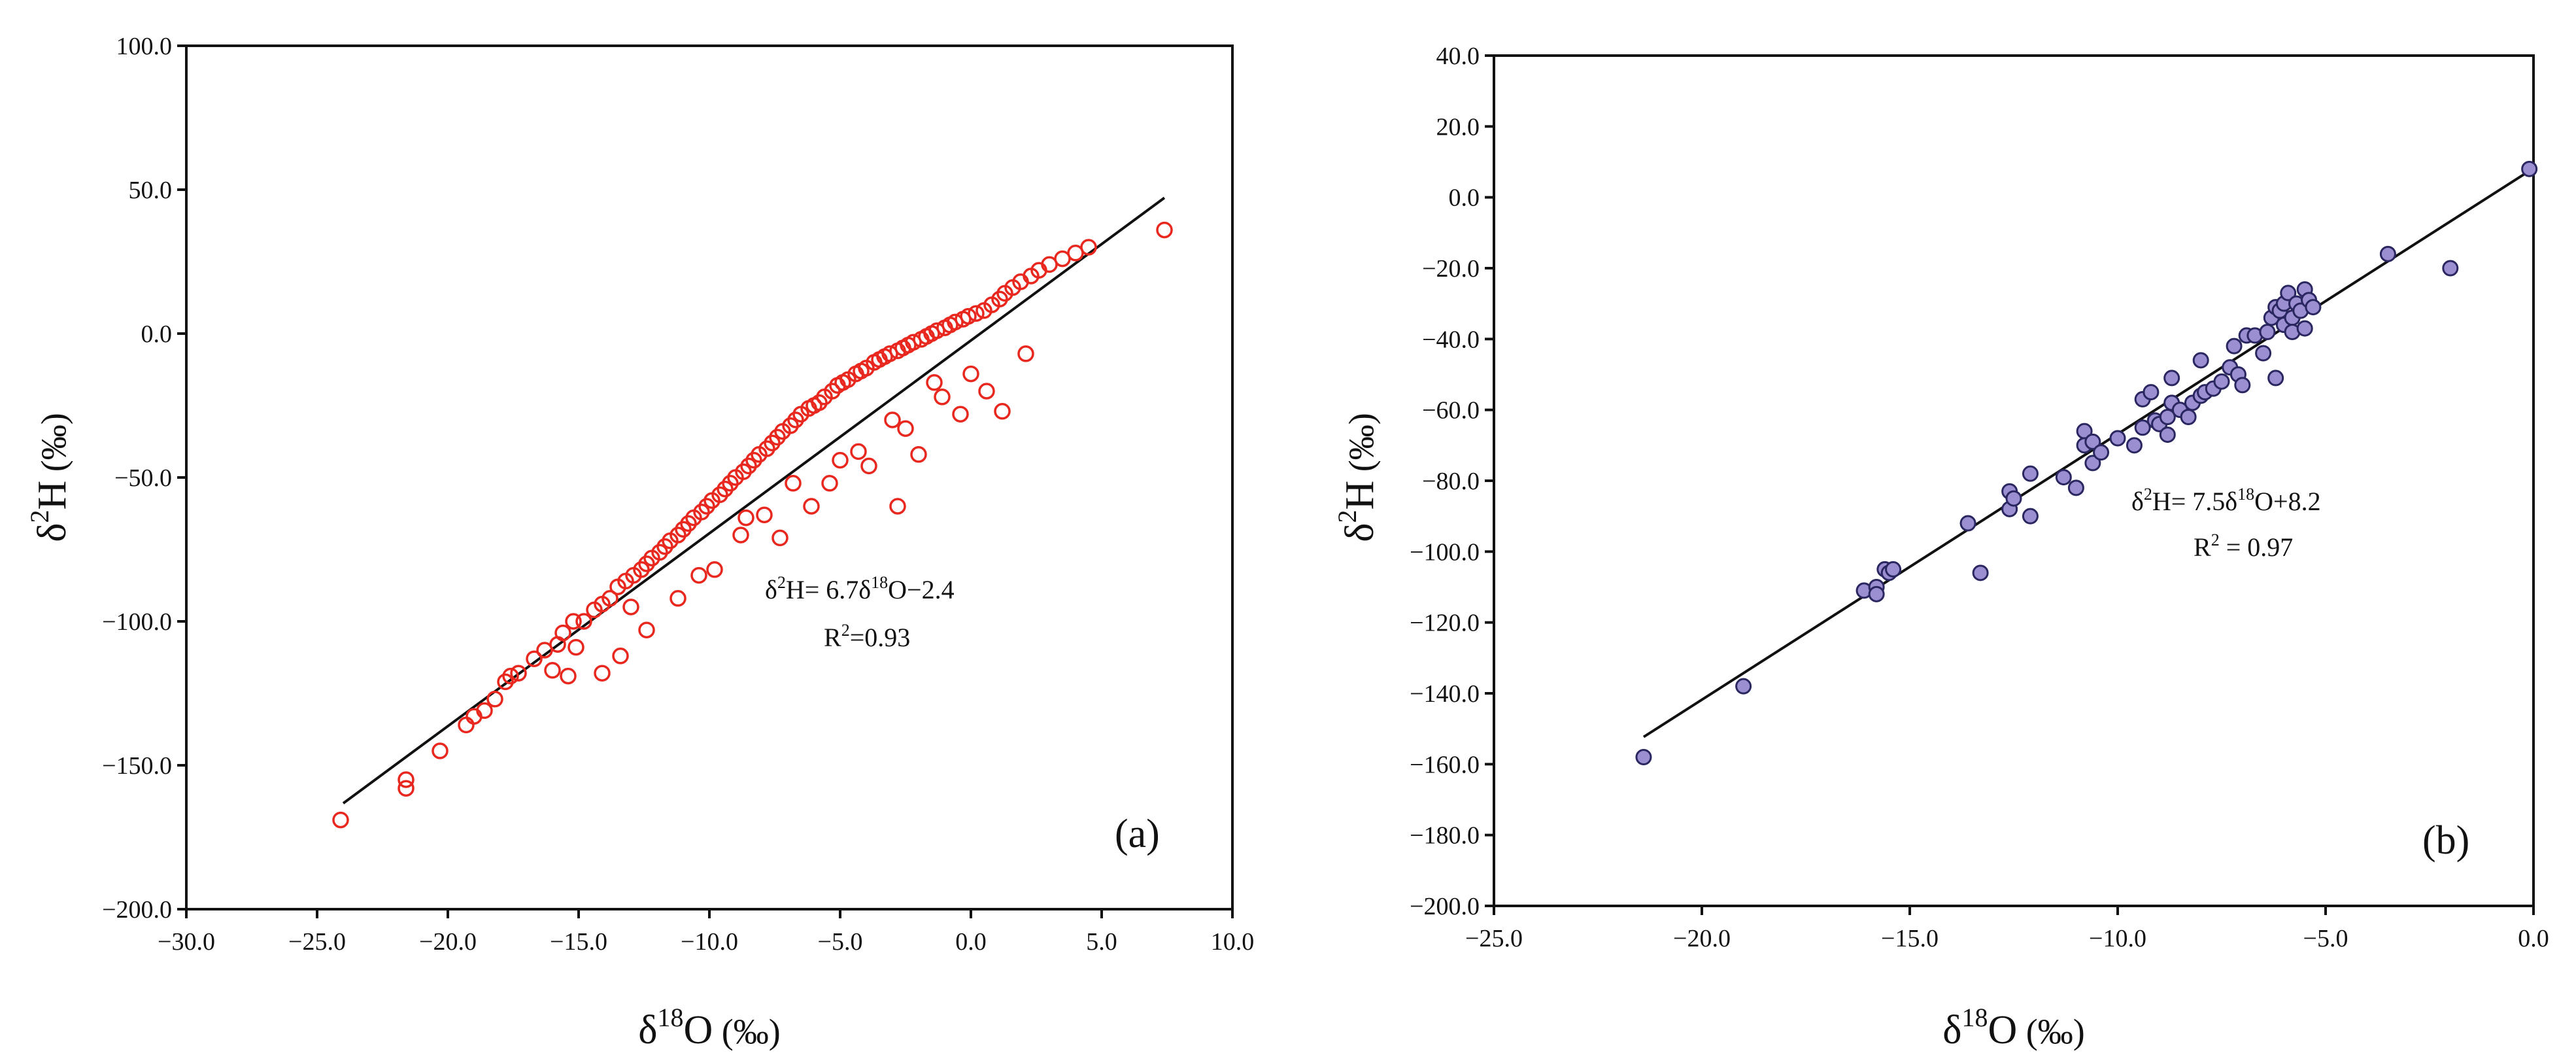  I want to click on y-tick-label: −40.0, so click(1451, 339).